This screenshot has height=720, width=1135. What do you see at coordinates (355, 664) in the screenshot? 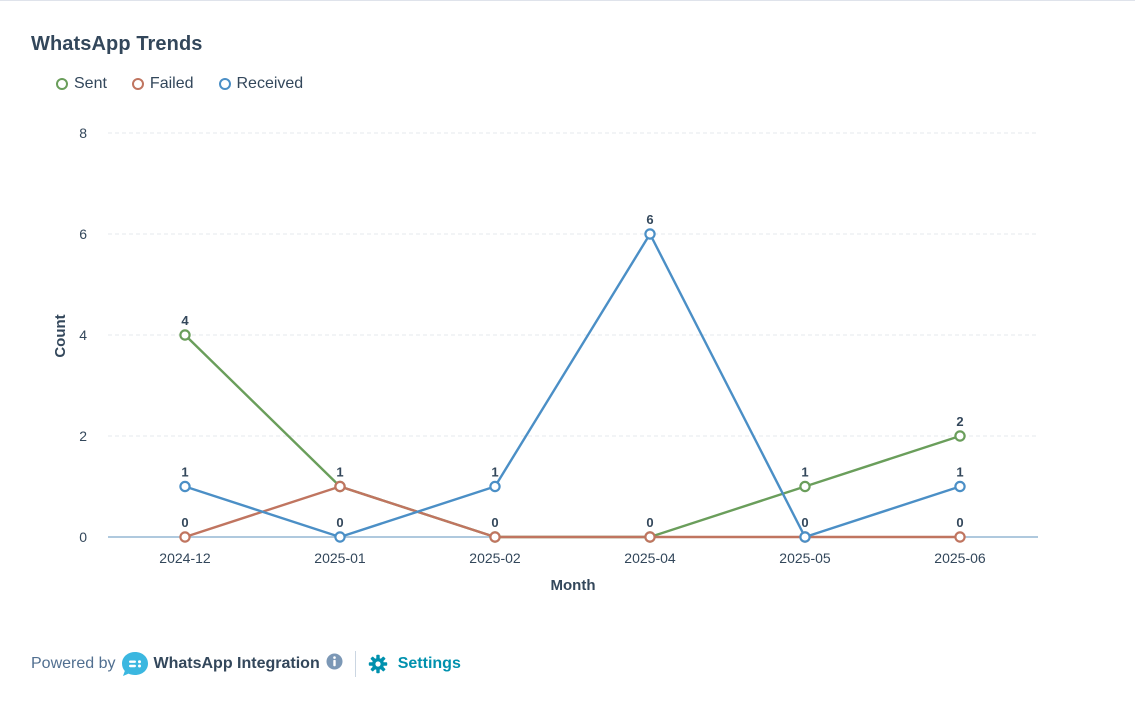
I see `footer-divider` at bounding box center [355, 664].